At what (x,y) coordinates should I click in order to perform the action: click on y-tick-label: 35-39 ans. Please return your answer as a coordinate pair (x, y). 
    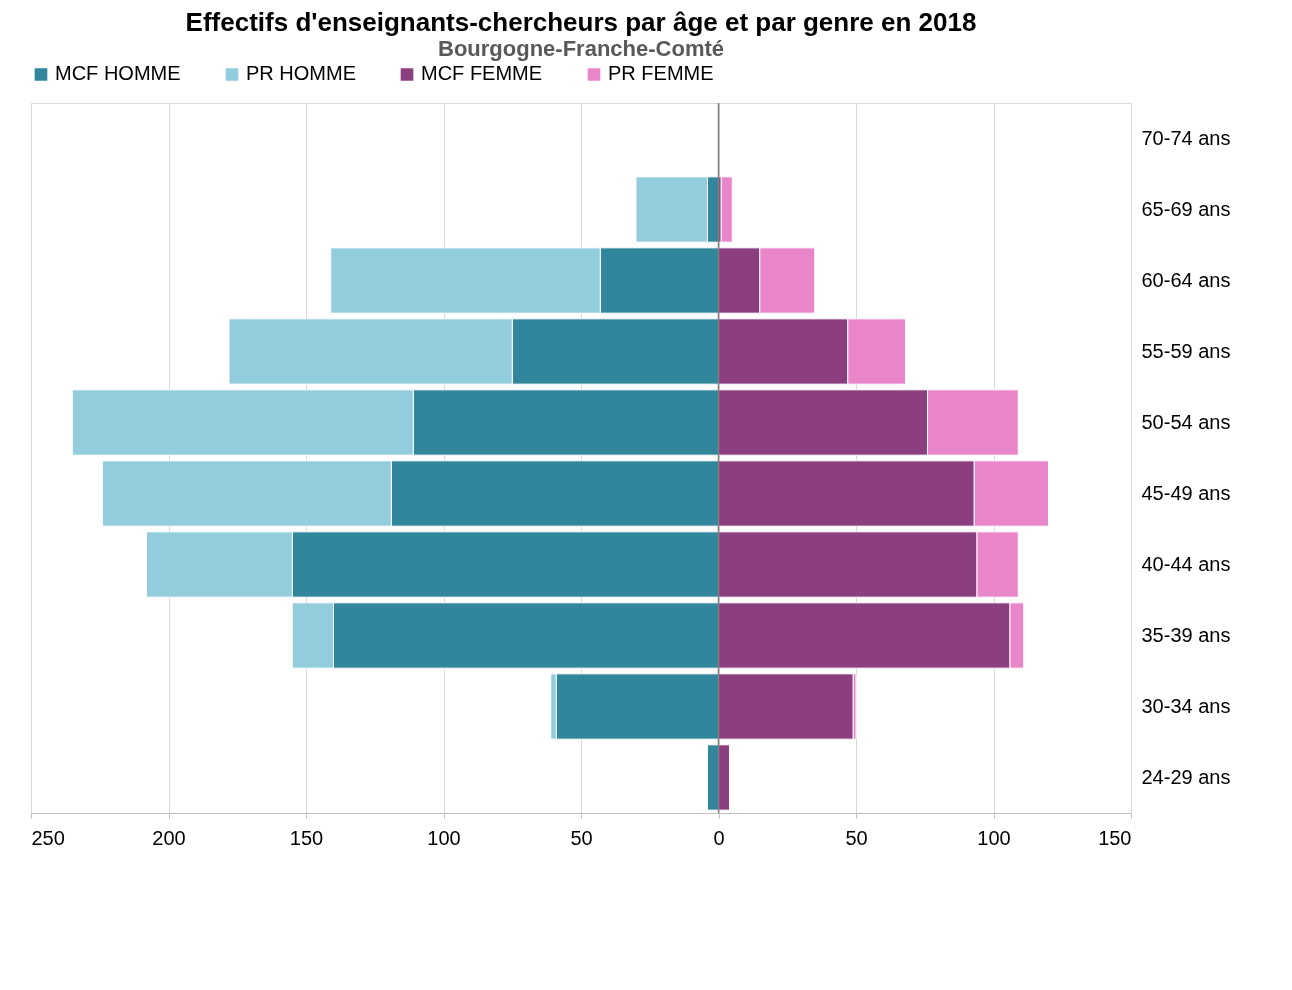
    Looking at the image, I should click on (1186, 634).